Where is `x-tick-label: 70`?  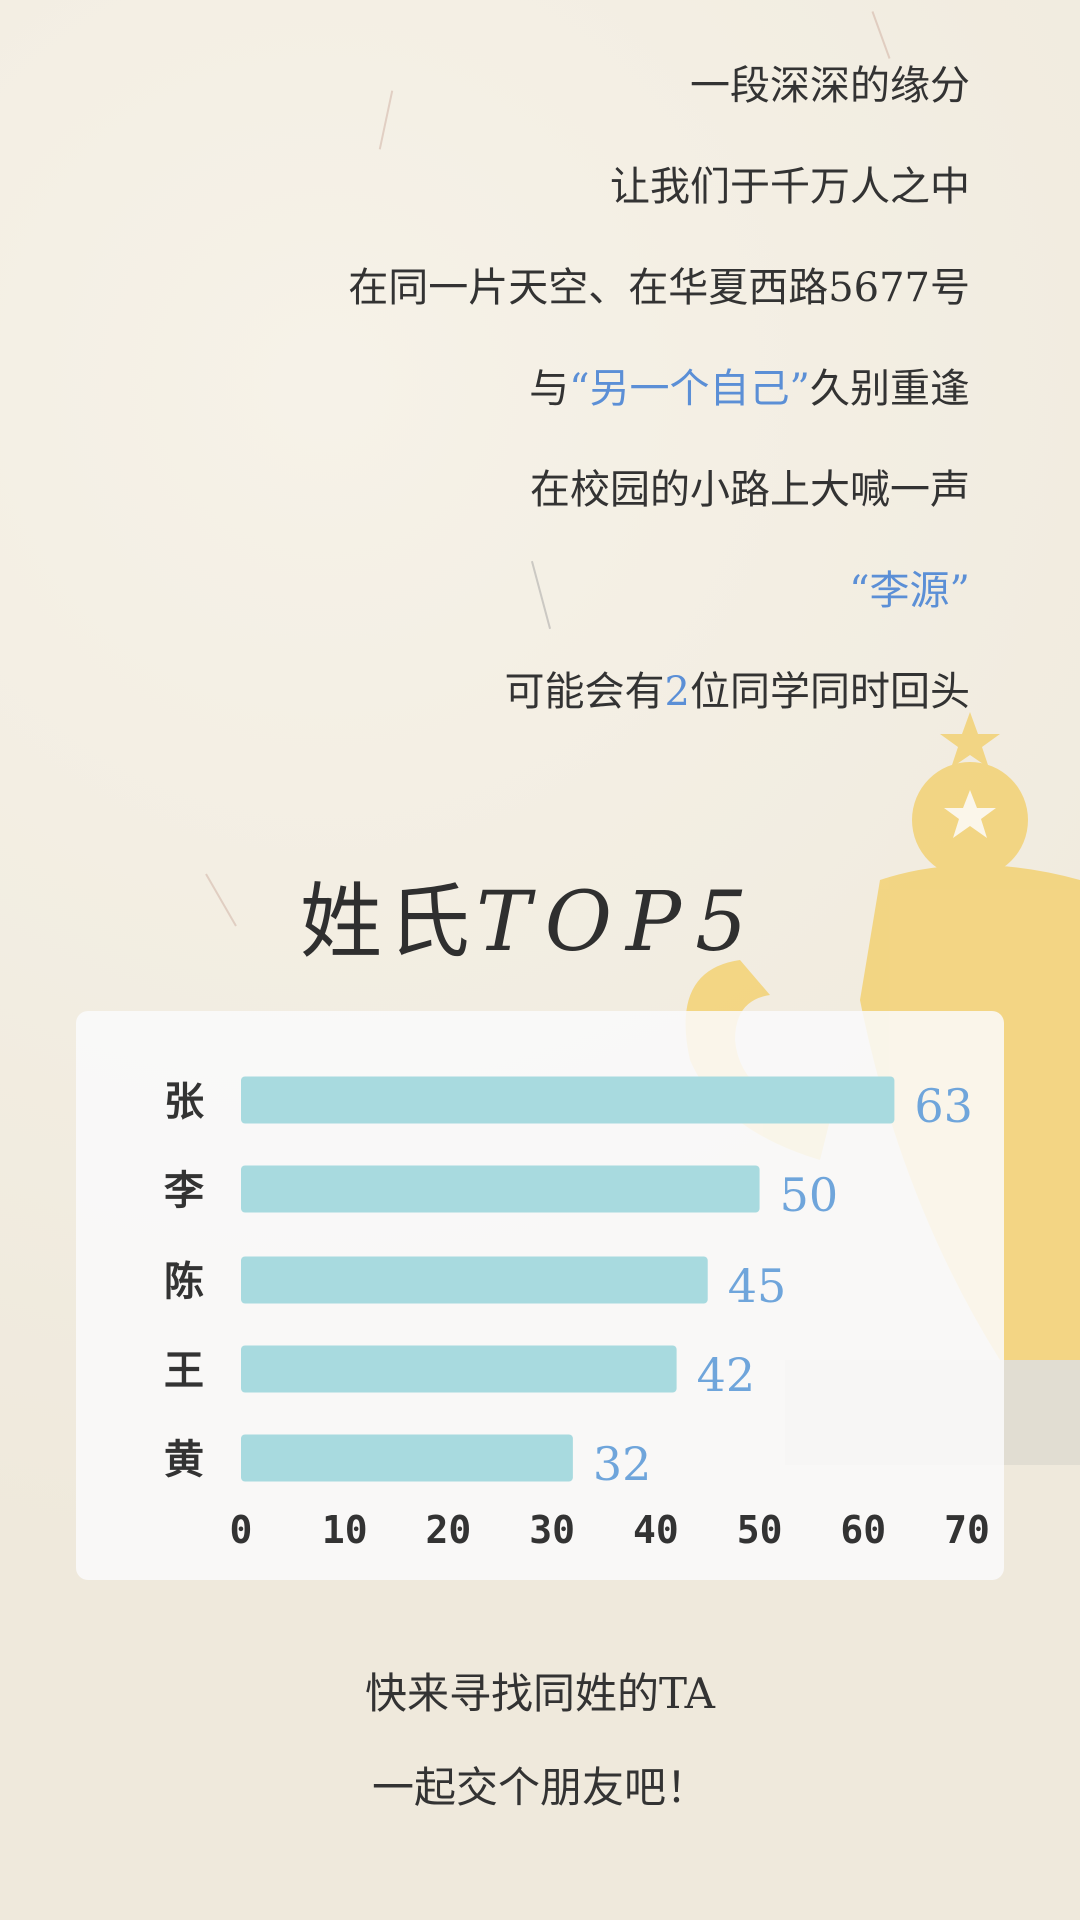
x-tick-label: 70 is located at coordinates (967, 1530).